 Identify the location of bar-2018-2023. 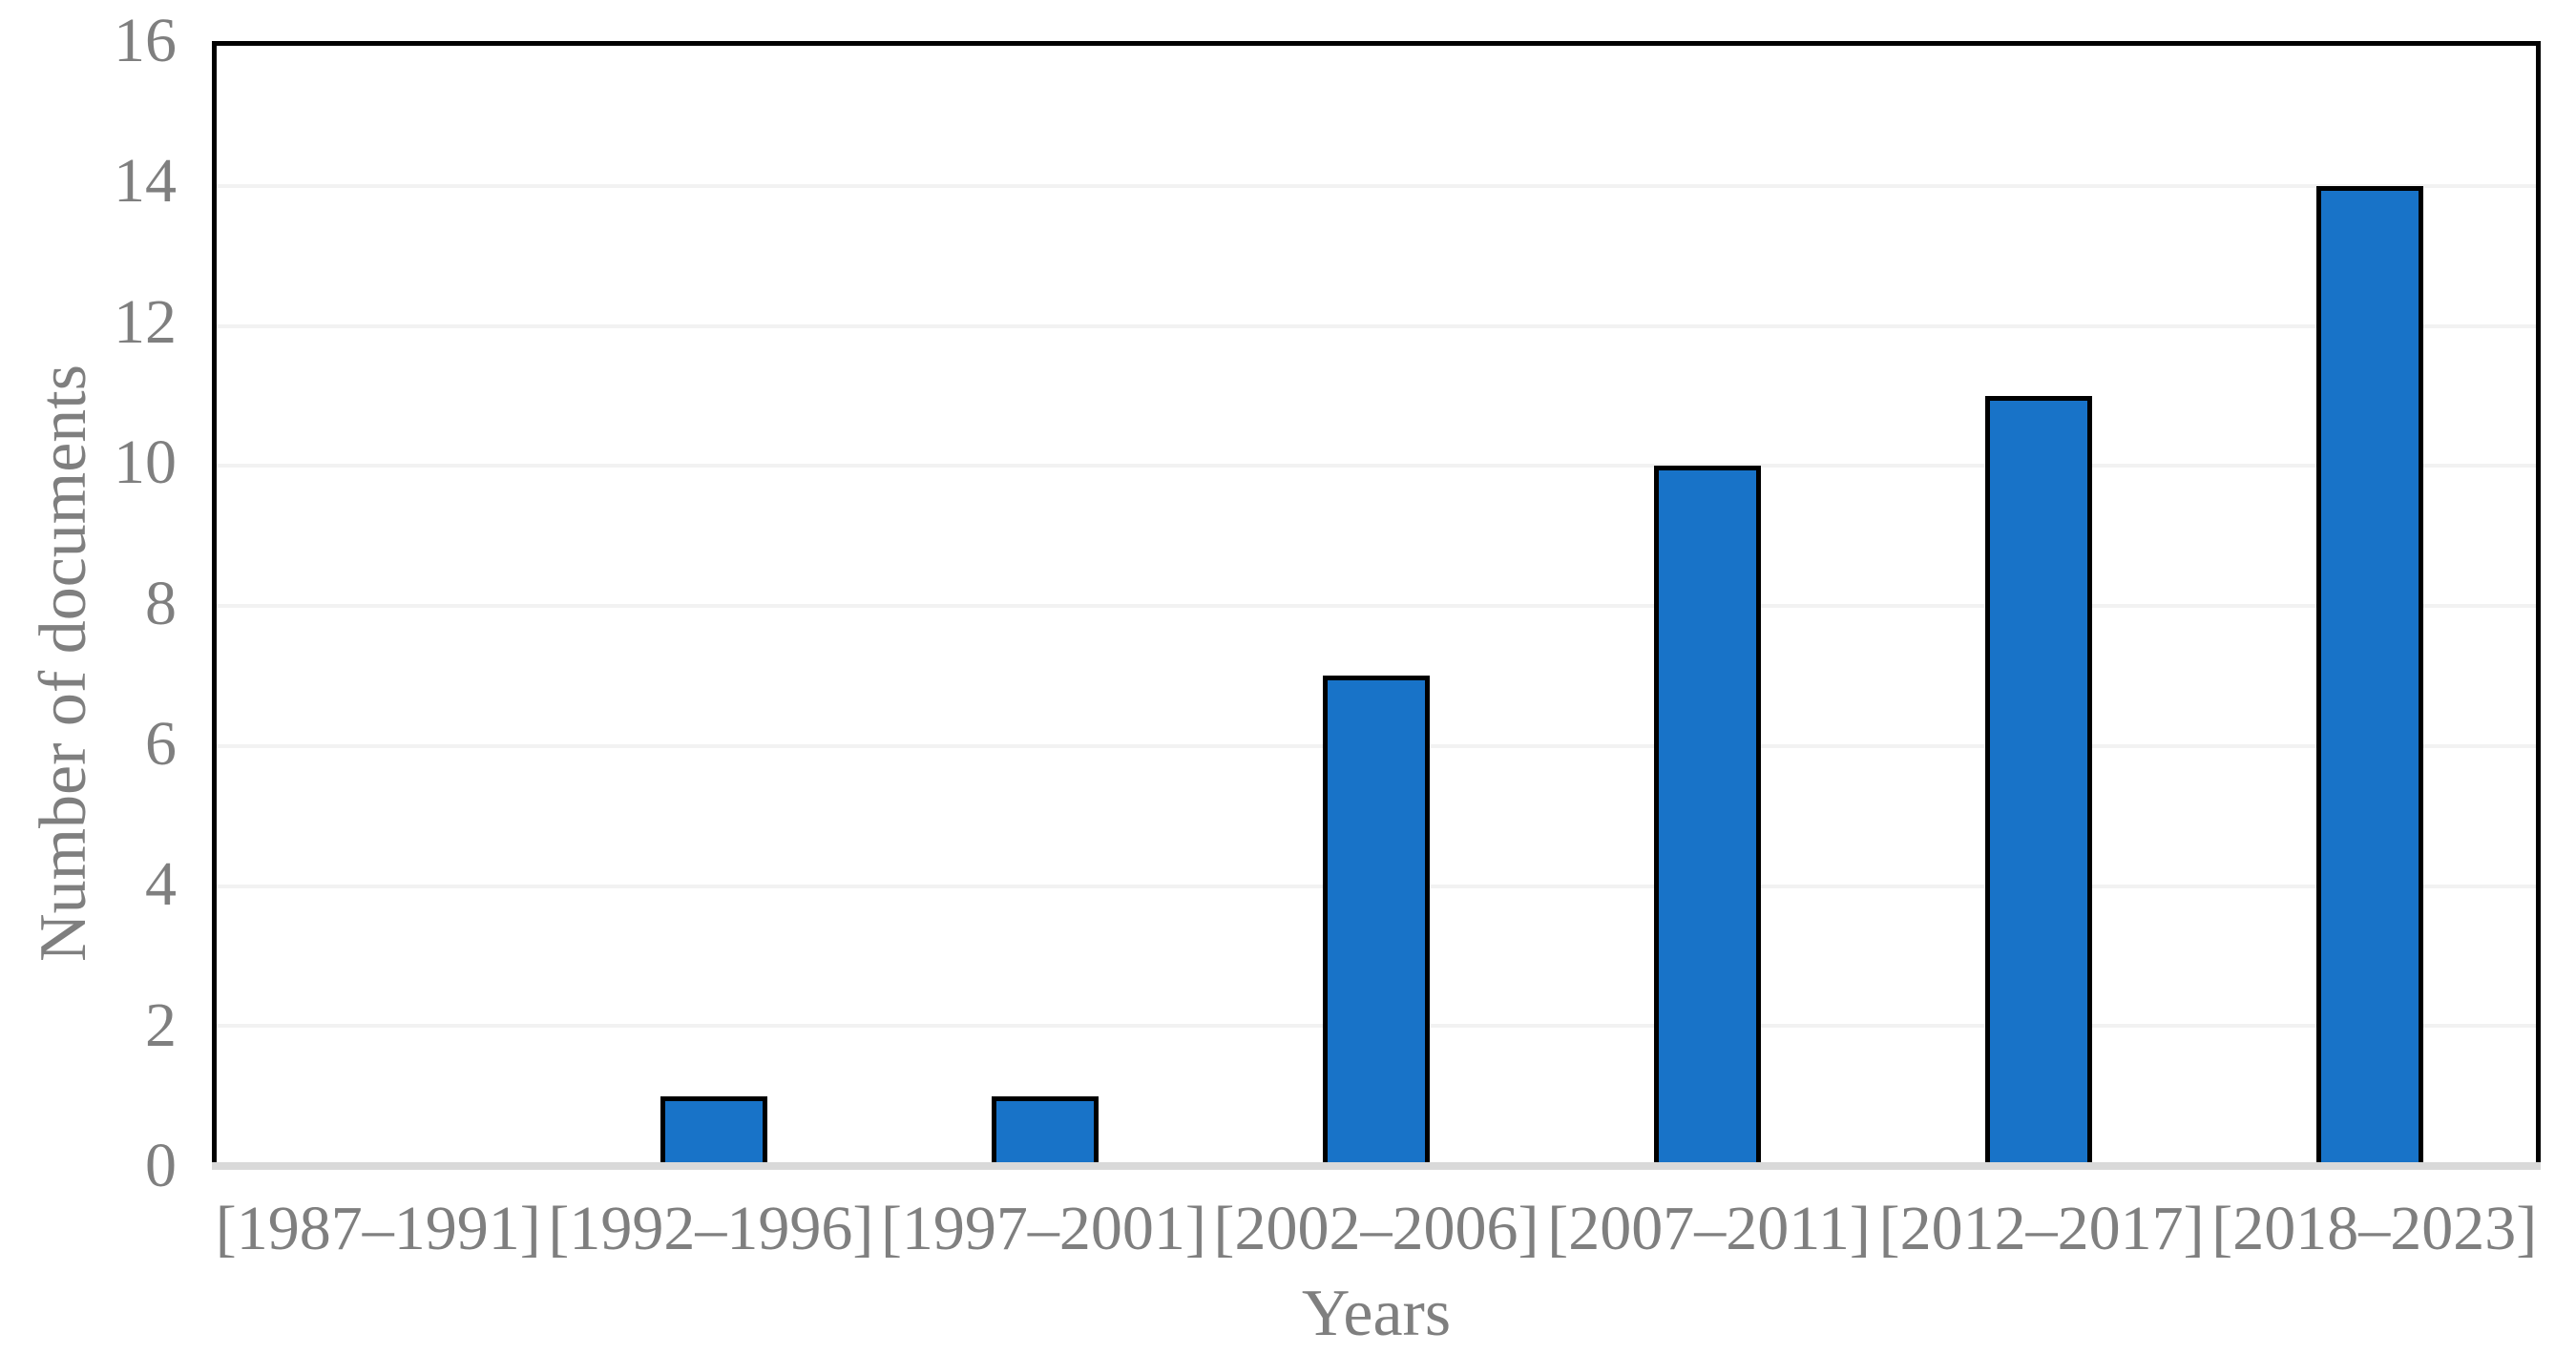
(2370, 675).